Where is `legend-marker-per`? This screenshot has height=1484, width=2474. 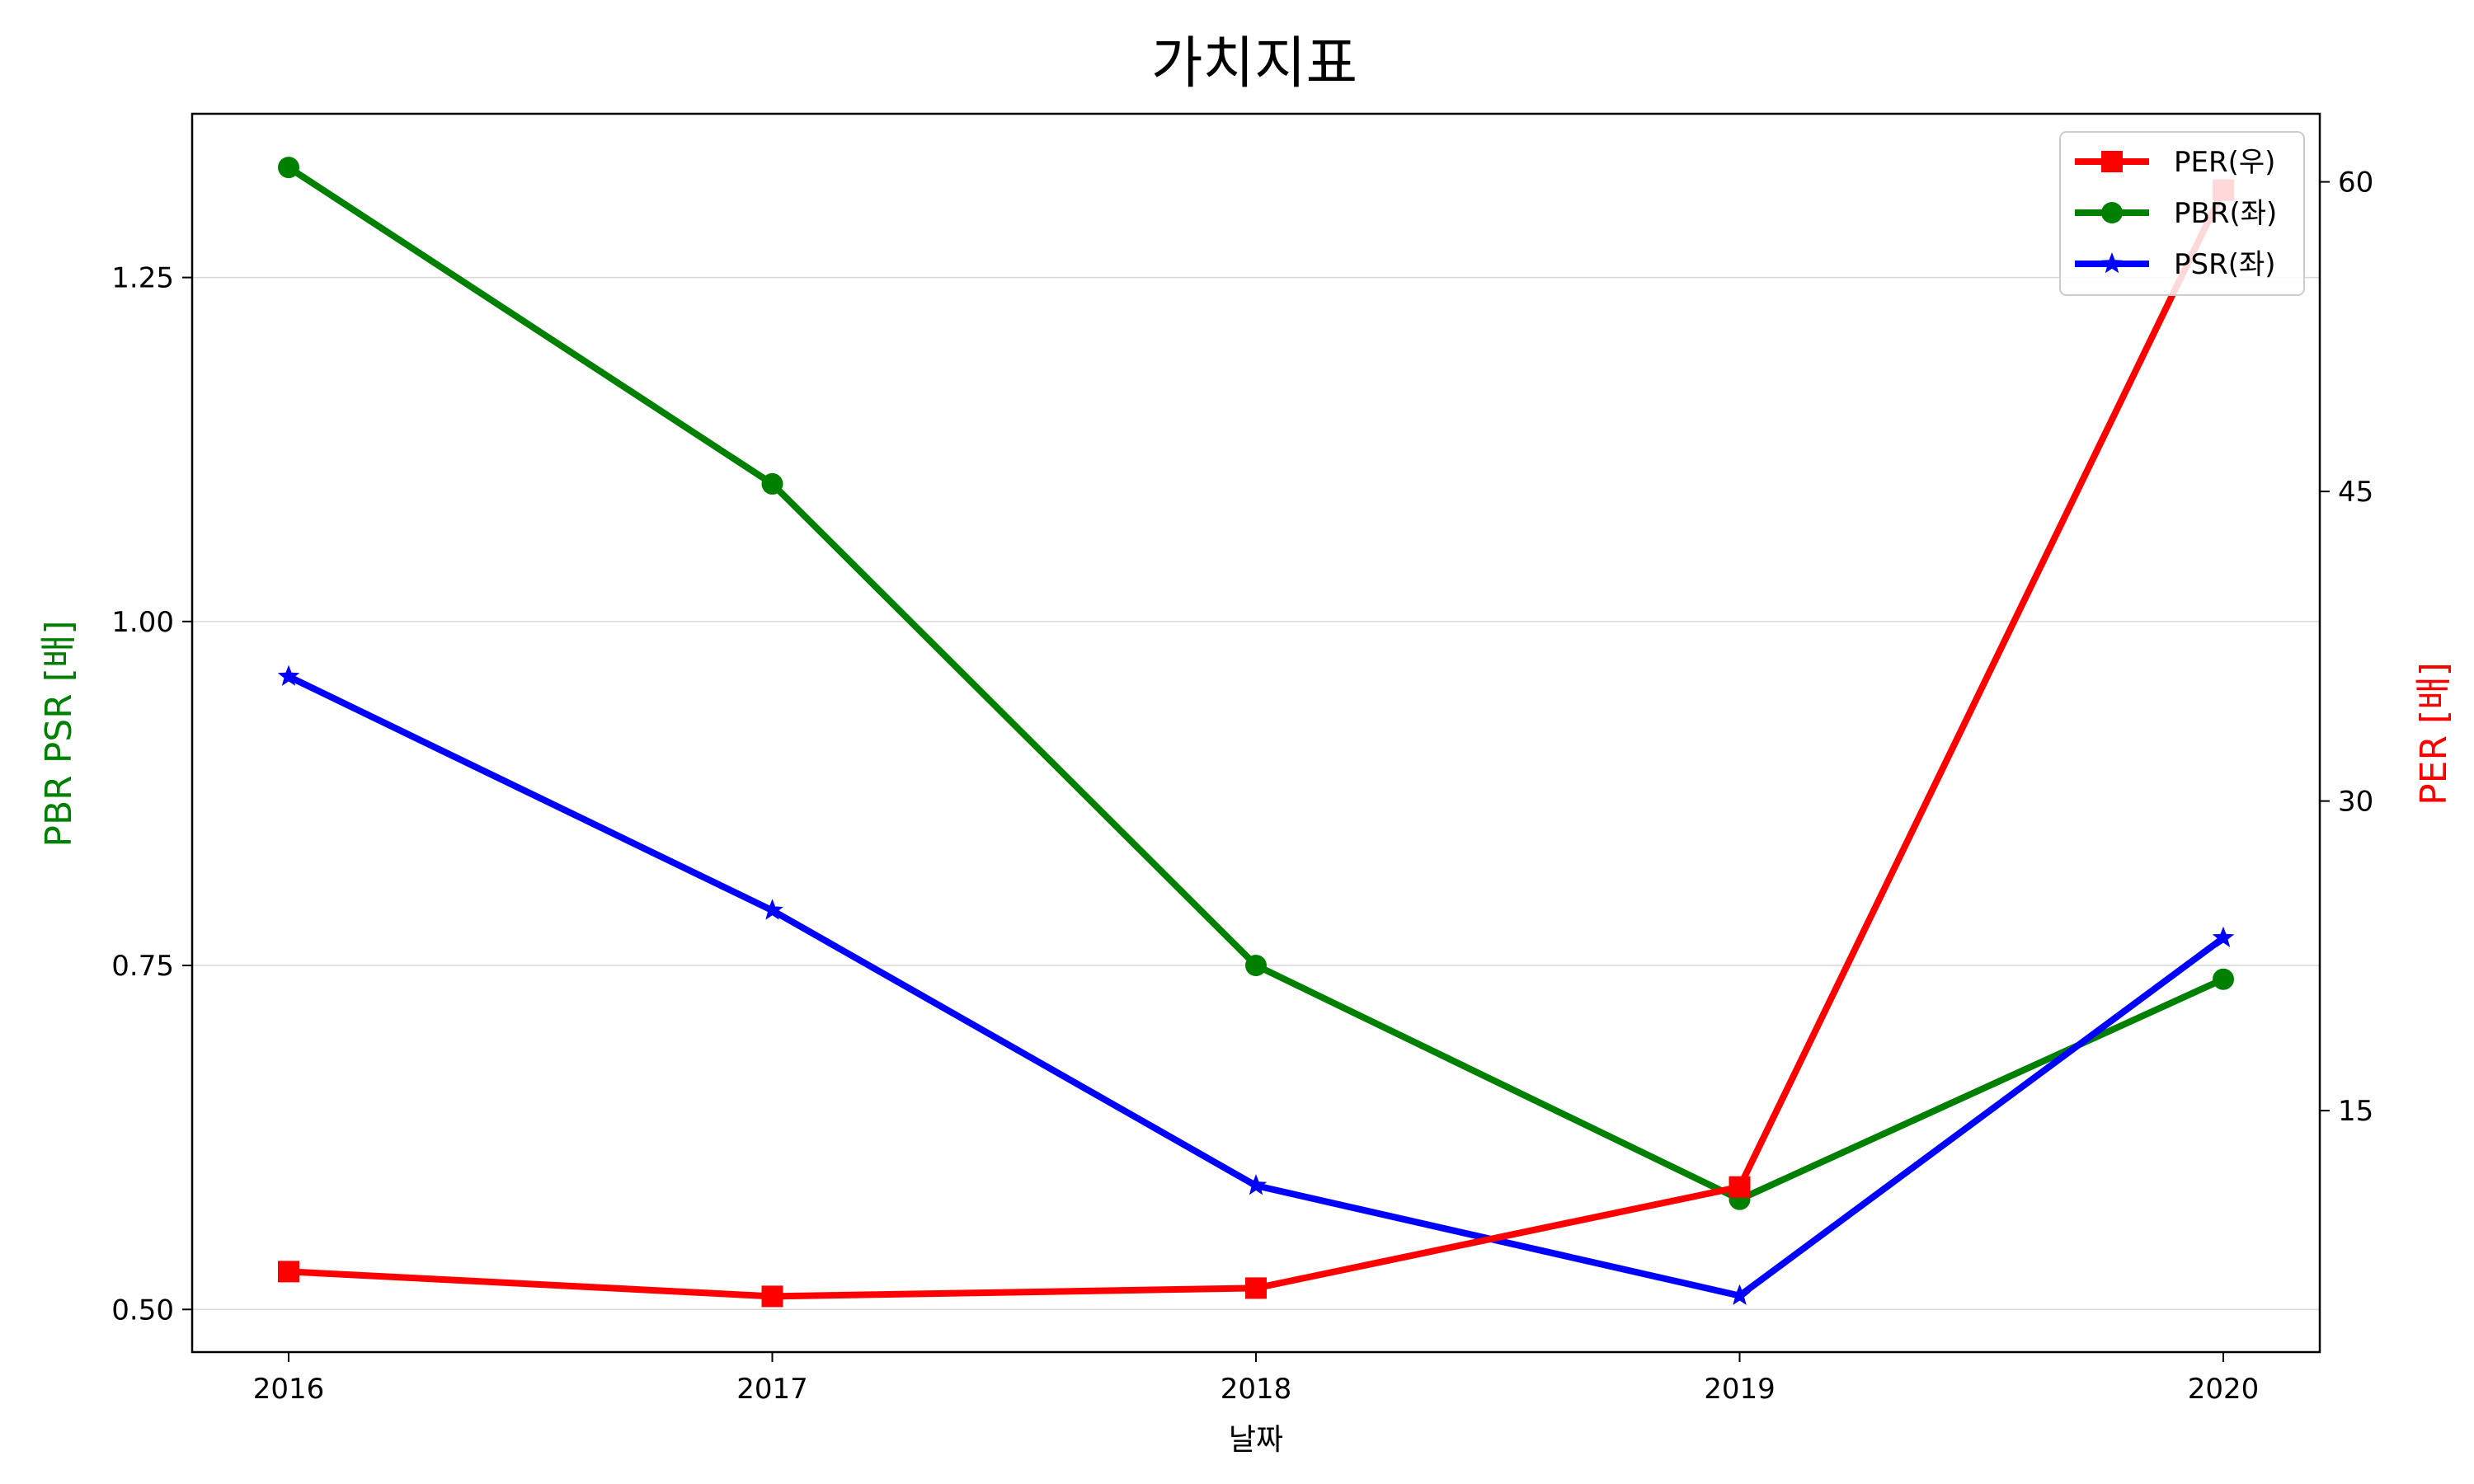 legend-marker-per is located at coordinates (2112, 161).